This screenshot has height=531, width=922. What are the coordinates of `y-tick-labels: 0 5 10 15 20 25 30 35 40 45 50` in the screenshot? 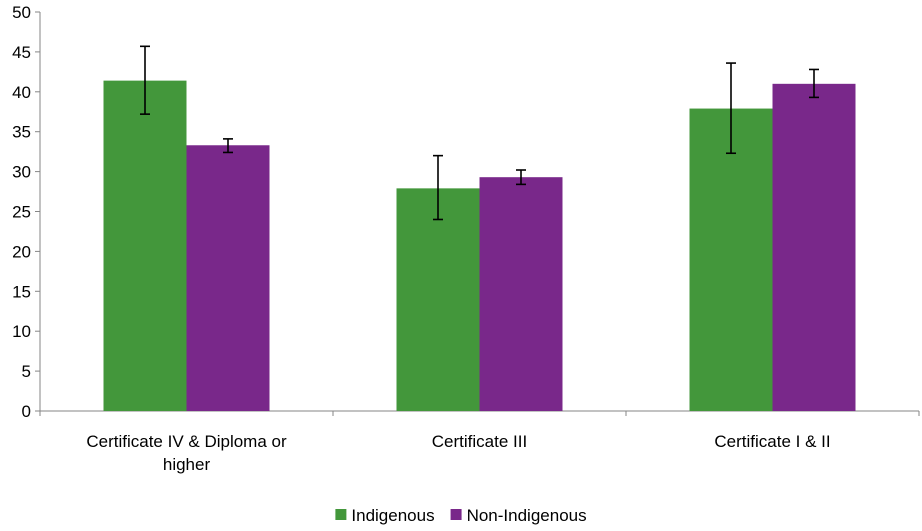 It's located at (21, 212).